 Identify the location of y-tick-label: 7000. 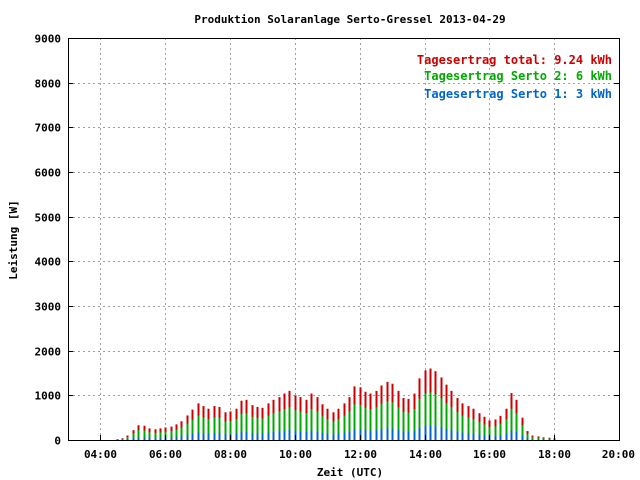
(48, 128).